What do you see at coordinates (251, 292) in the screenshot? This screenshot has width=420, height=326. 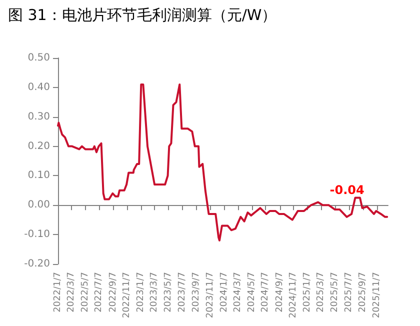 I see `x-tick-label: 2024/5/7` at bounding box center [251, 292].